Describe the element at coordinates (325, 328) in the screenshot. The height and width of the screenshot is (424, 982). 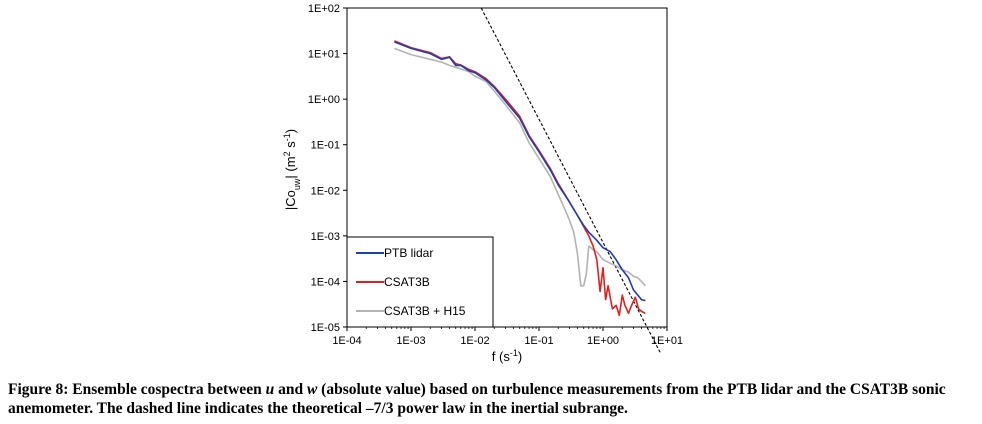
I see `y-tick-label: 1E-05` at that location.